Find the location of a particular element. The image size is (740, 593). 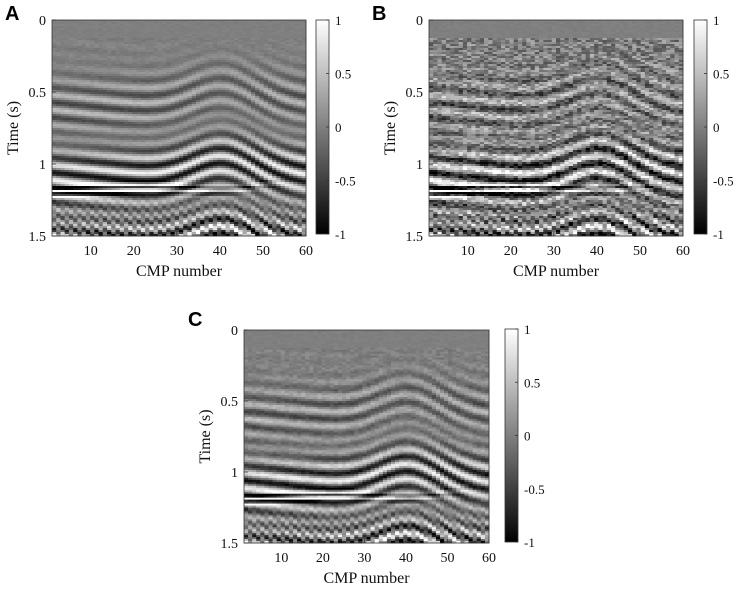

heatmap is located at coordinates (179, 128).